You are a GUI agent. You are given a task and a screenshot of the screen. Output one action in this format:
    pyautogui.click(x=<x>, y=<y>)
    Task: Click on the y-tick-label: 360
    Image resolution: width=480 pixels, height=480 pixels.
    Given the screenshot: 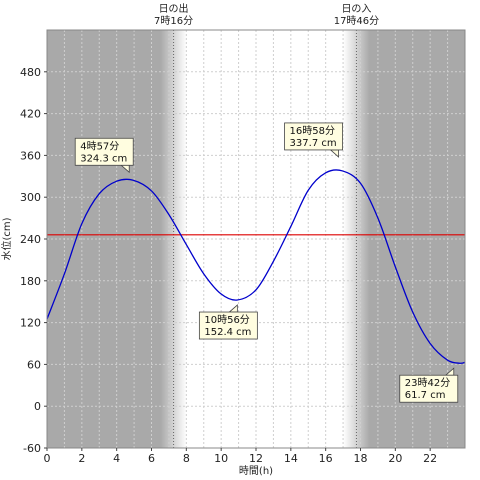 What is the action you would take?
    pyautogui.click(x=30, y=155)
    